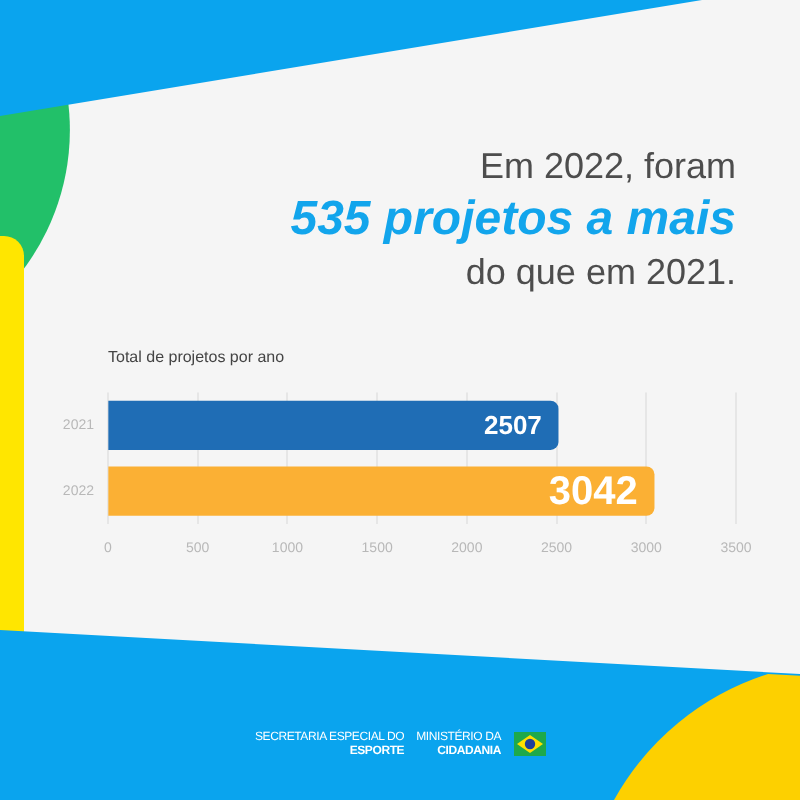  I want to click on data-label: 2507, so click(512, 425).